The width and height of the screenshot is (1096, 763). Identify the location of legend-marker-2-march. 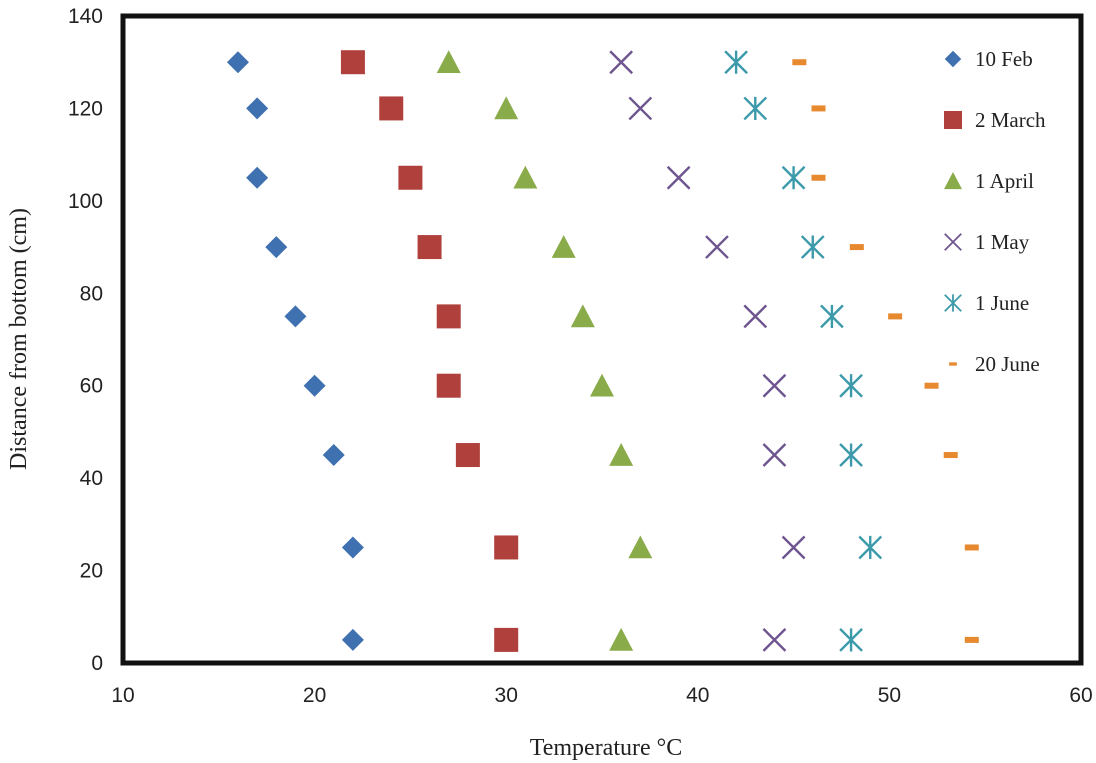
(953, 120).